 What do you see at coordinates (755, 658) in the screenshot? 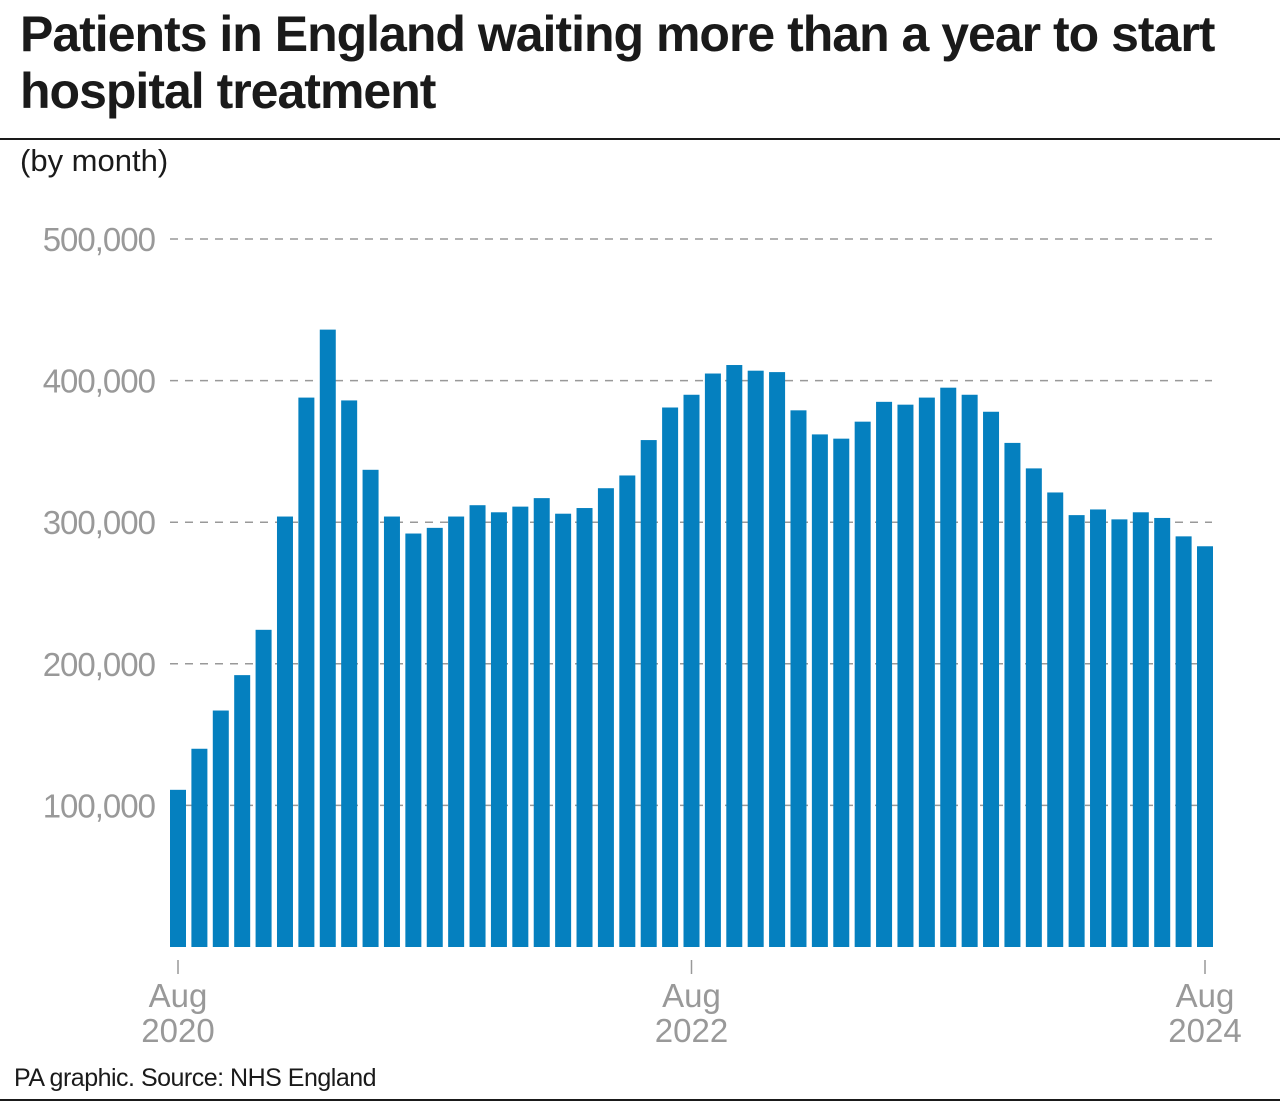
I see `bar-nov-2022` at bounding box center [755, 658].